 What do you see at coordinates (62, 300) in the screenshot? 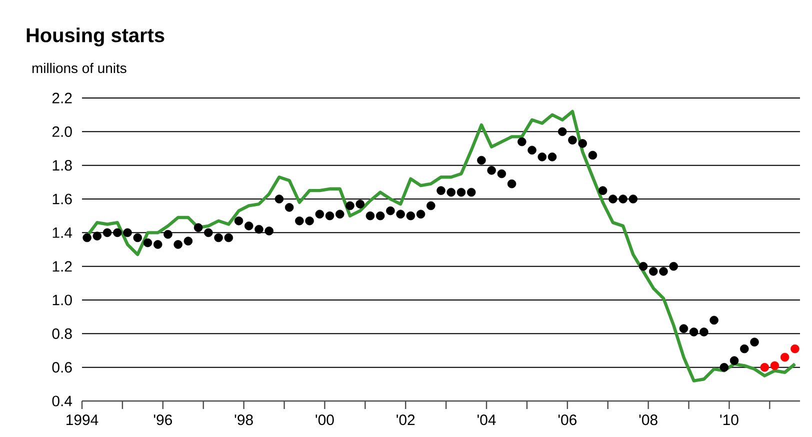
I see `y-tick-label: 1.0` at bounding box center [62, 300].